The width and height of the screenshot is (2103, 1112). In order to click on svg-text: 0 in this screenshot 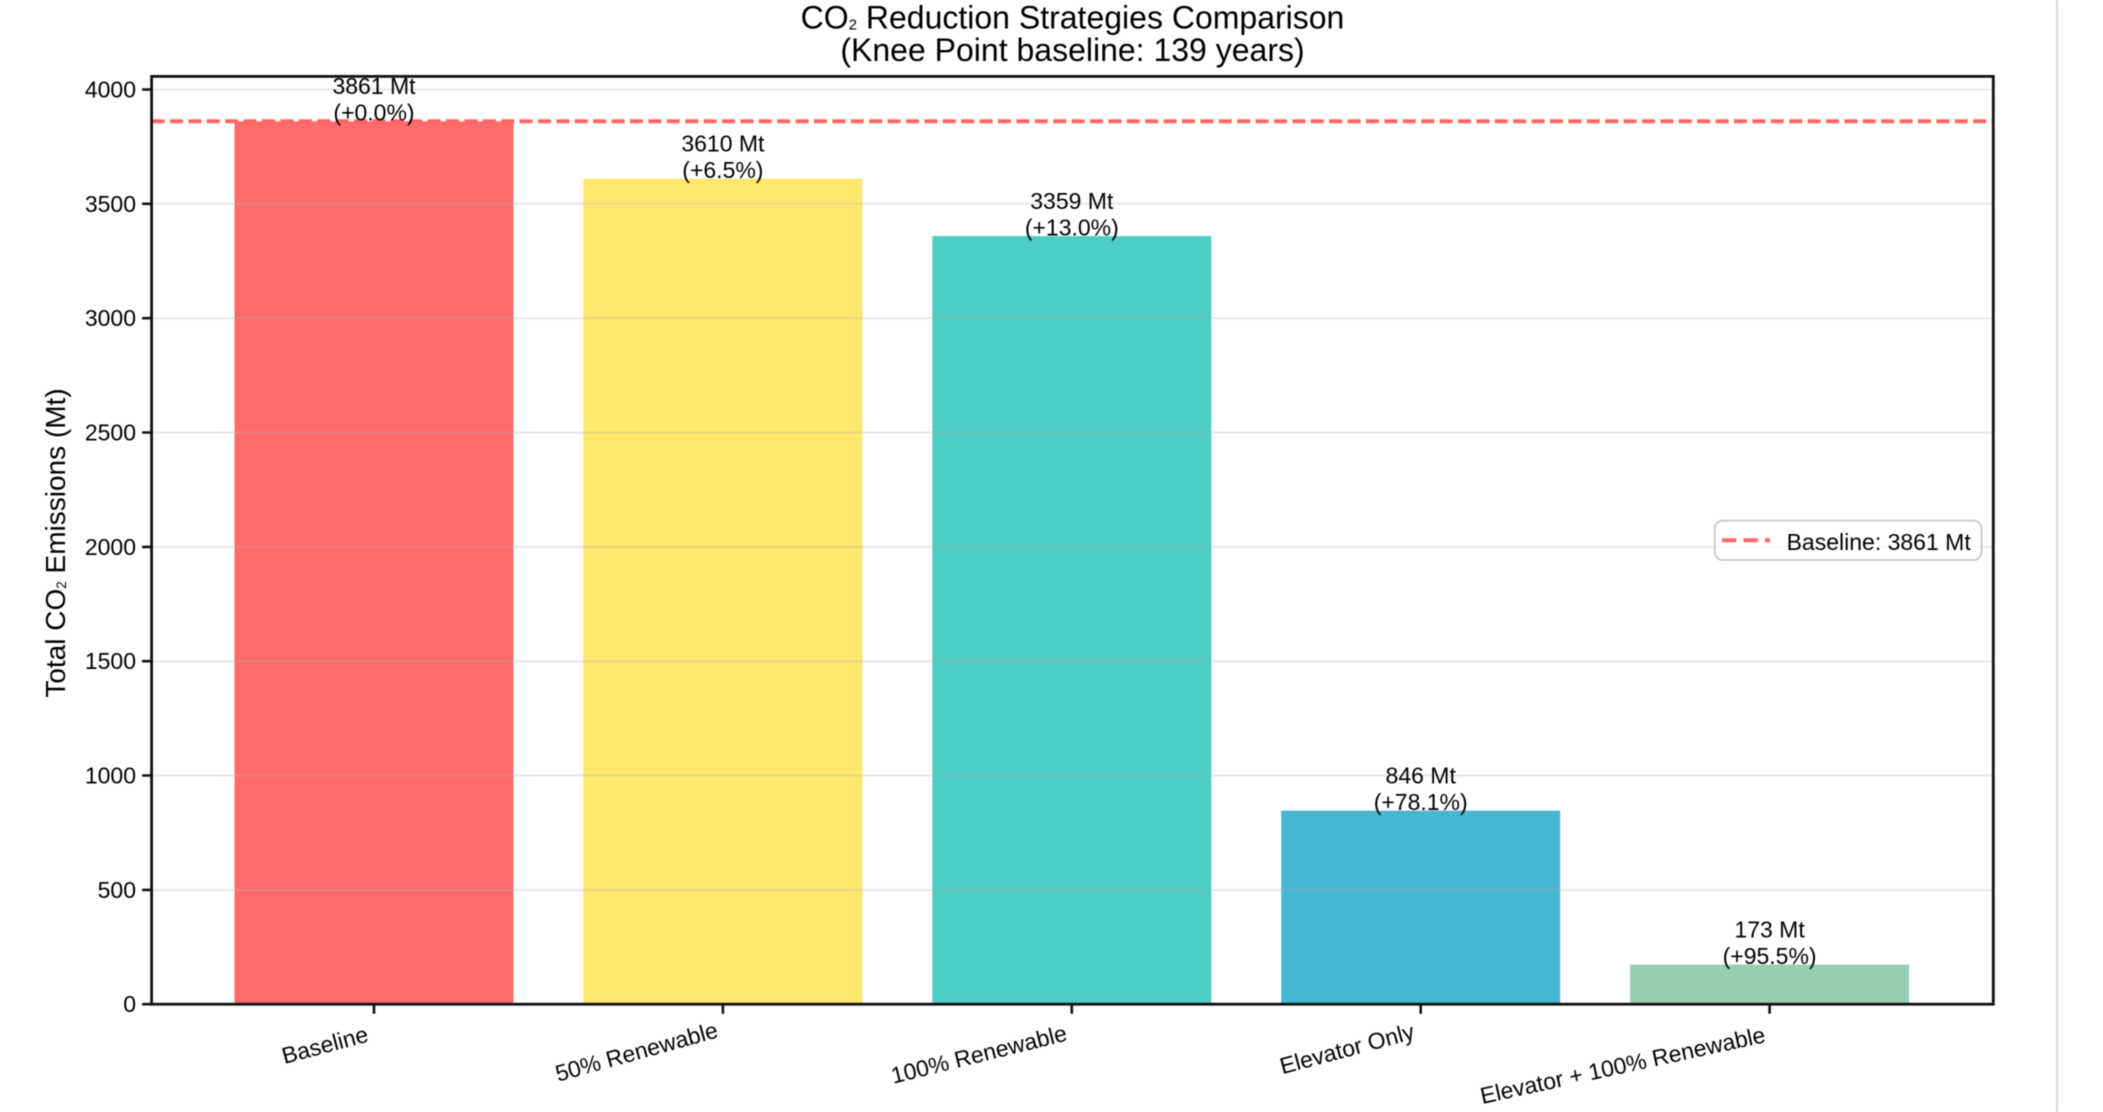, I will do `click(129, 1004)`.